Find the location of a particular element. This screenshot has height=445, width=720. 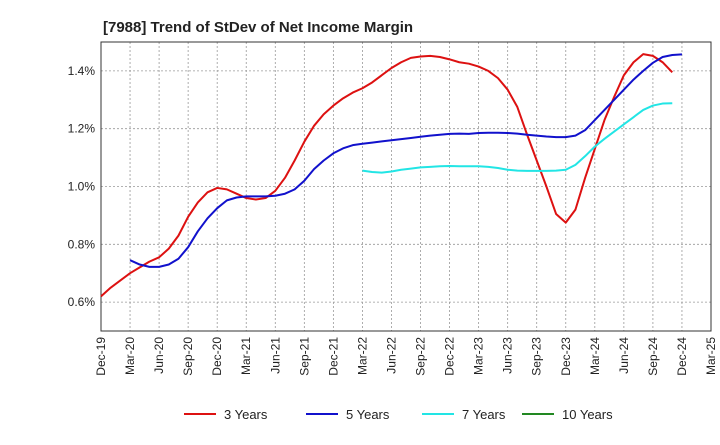

x-tick-label: Dec-21 is located at coordinates (333, 356).